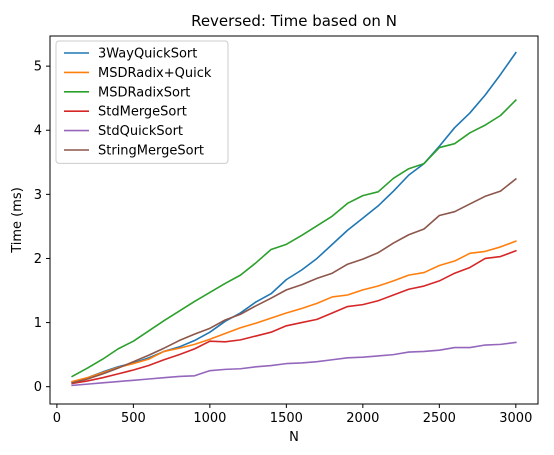 The image size is (554, 455). I want to click on legend-label: 3WayQuickSort, so click(147, 54).